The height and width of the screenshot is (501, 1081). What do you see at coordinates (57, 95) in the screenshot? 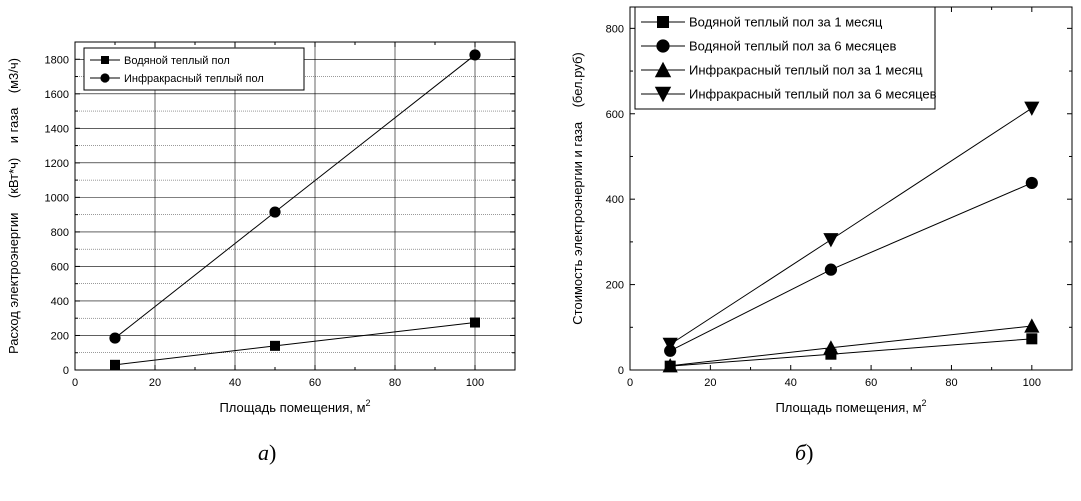
I see `chart-a-ytick-label-8: 1600` at bounding box center [57, 95].